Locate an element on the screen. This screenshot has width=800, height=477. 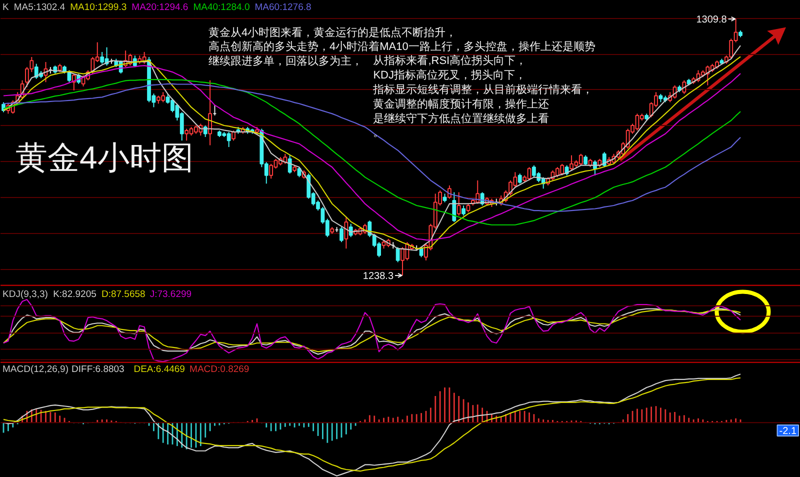
text: J:73.6299 is located at coordinates (171, 294).